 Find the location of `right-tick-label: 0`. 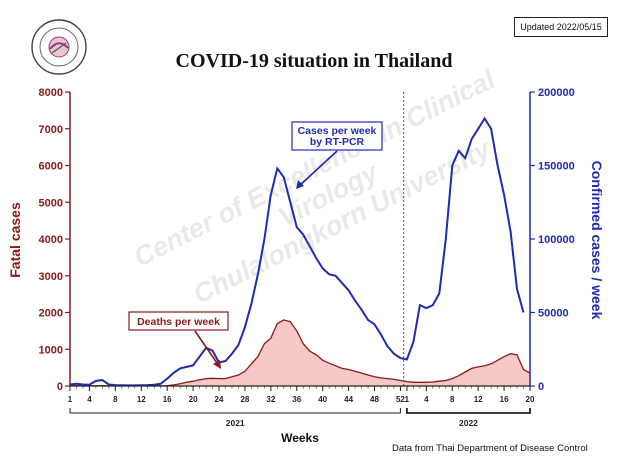

right-tick-label: 0 is located at coordinates (541, 387).